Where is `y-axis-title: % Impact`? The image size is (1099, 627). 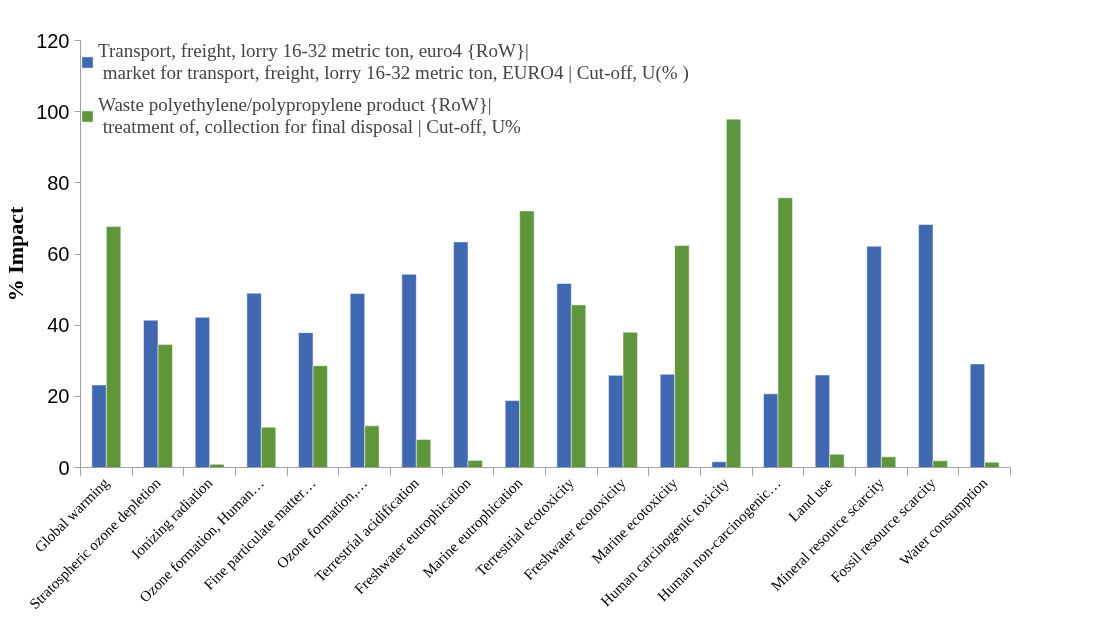 y-axis-title: % Impact is located at coordinates (16, 253).